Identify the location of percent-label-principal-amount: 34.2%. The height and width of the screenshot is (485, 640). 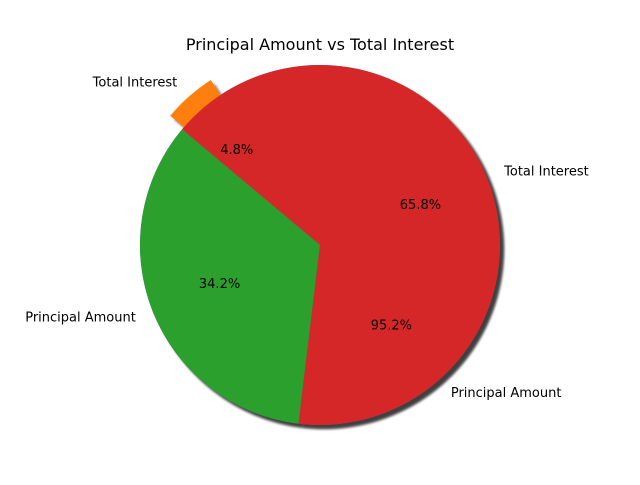
(219, 284).